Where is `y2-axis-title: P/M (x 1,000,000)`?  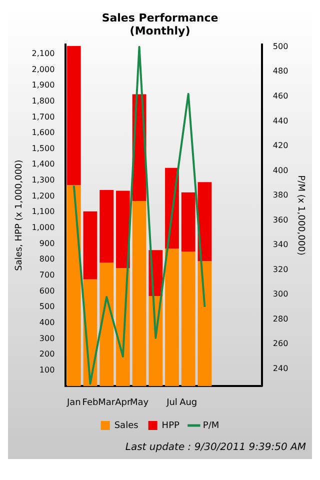
y2-axis-title: P/M (x 1,000,000) is located at coordinates (300, 215).